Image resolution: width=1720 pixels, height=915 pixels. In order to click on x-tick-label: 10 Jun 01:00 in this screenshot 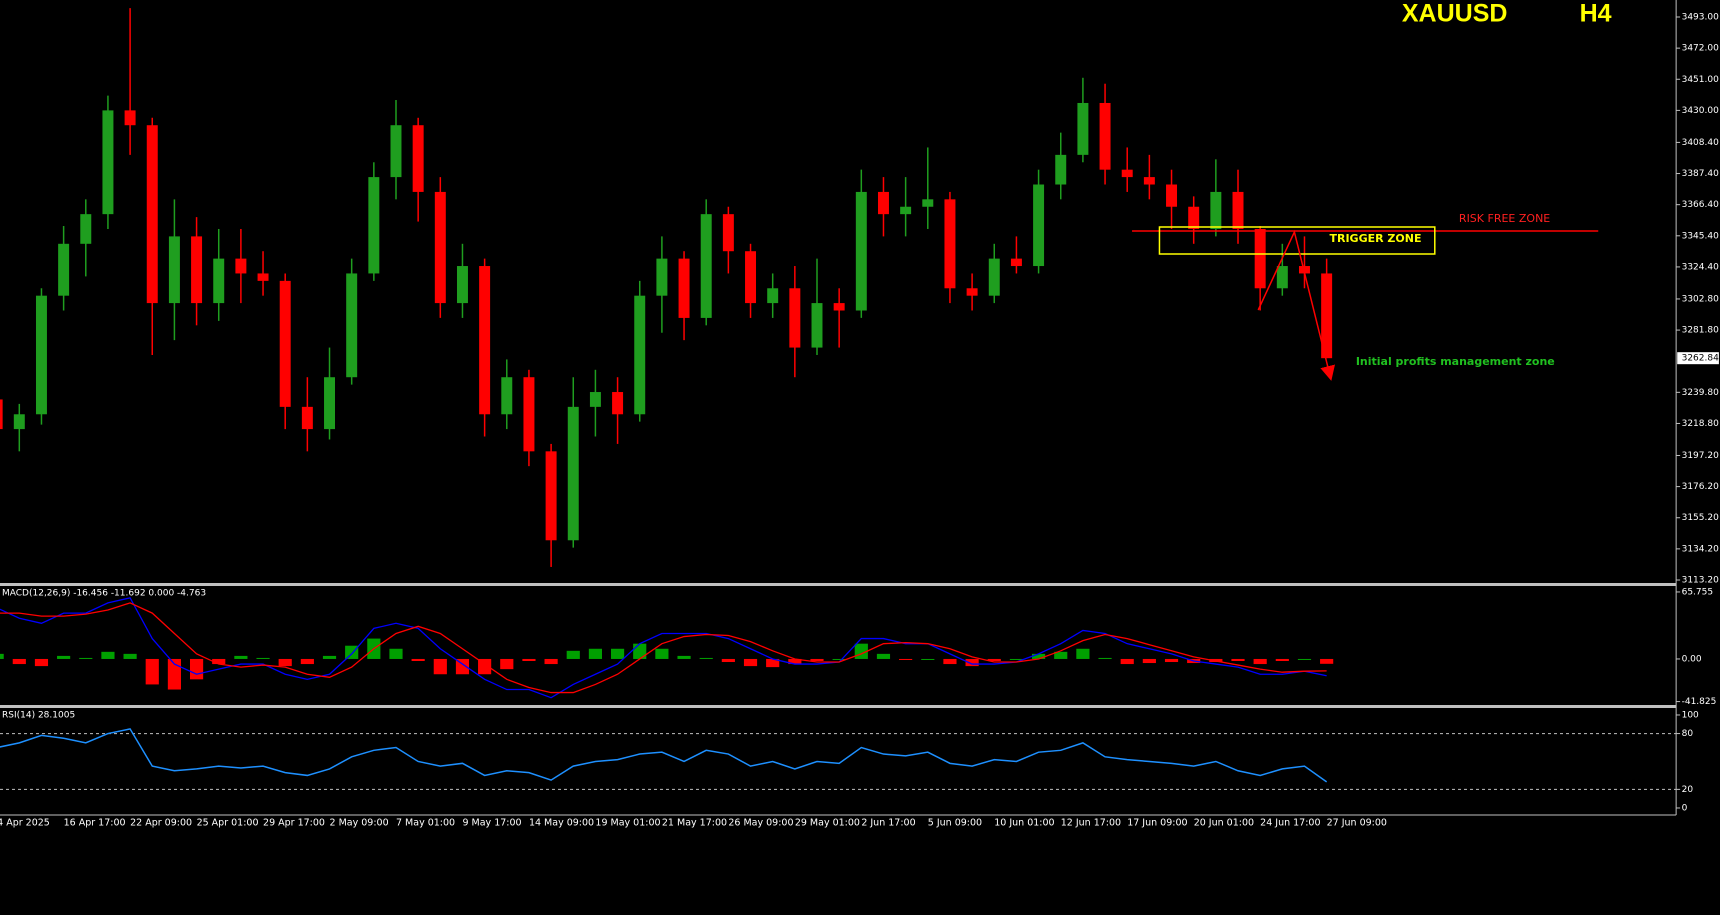, I will do `click(1024, 823)`.